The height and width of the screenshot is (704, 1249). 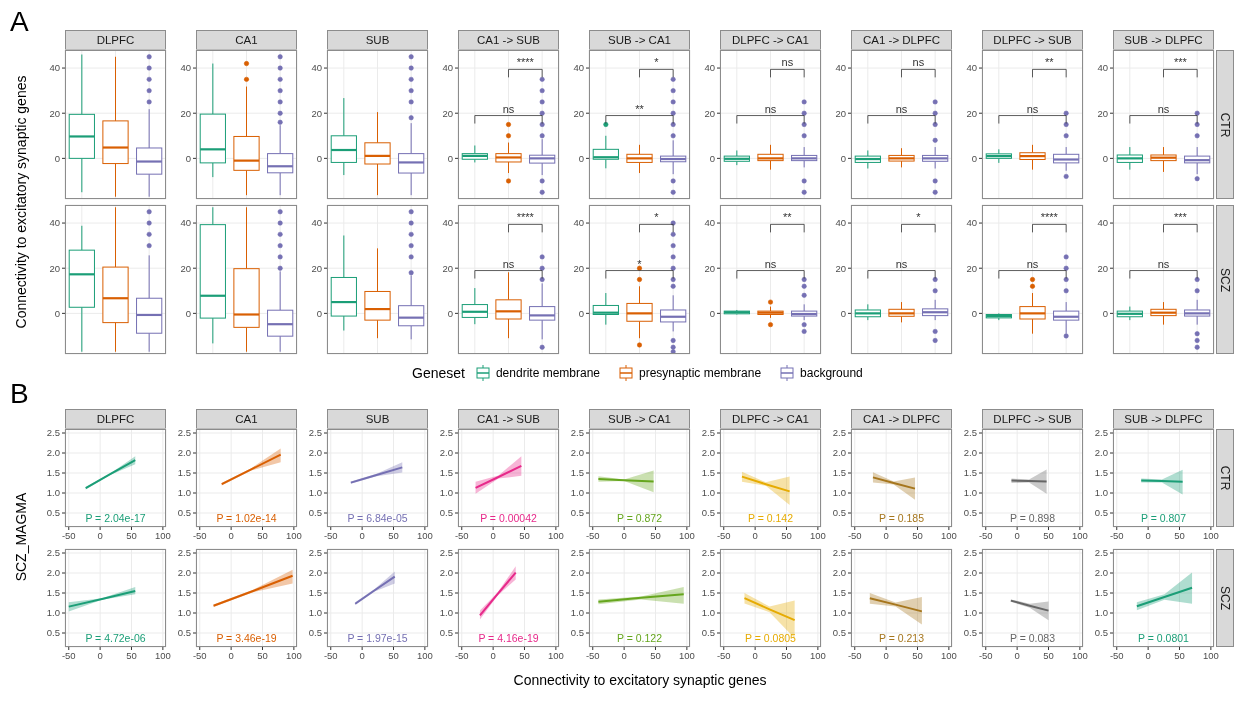 What do you see at coordinates (1032, 638) in the screenshot?
I see `annotation: P = 0.083` at bounding box center [1032, 638].